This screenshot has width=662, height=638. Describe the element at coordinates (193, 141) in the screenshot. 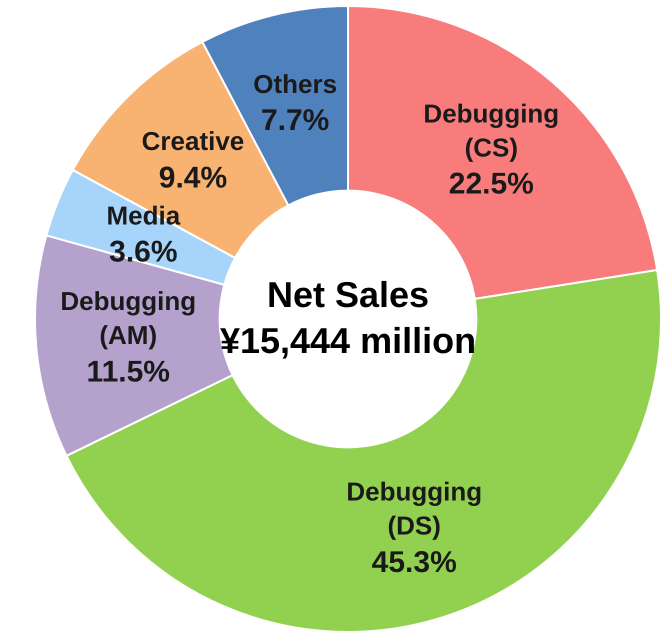

I see `slice-label: Creative` at that location.